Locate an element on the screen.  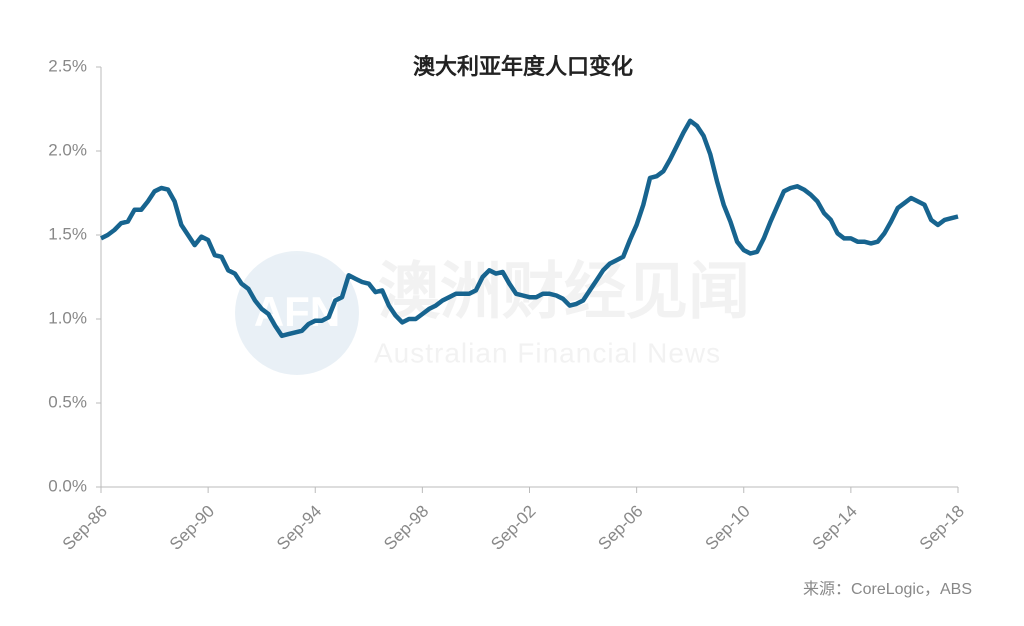
y-tick-label: 2.0% is located at coordinates (67, 149).